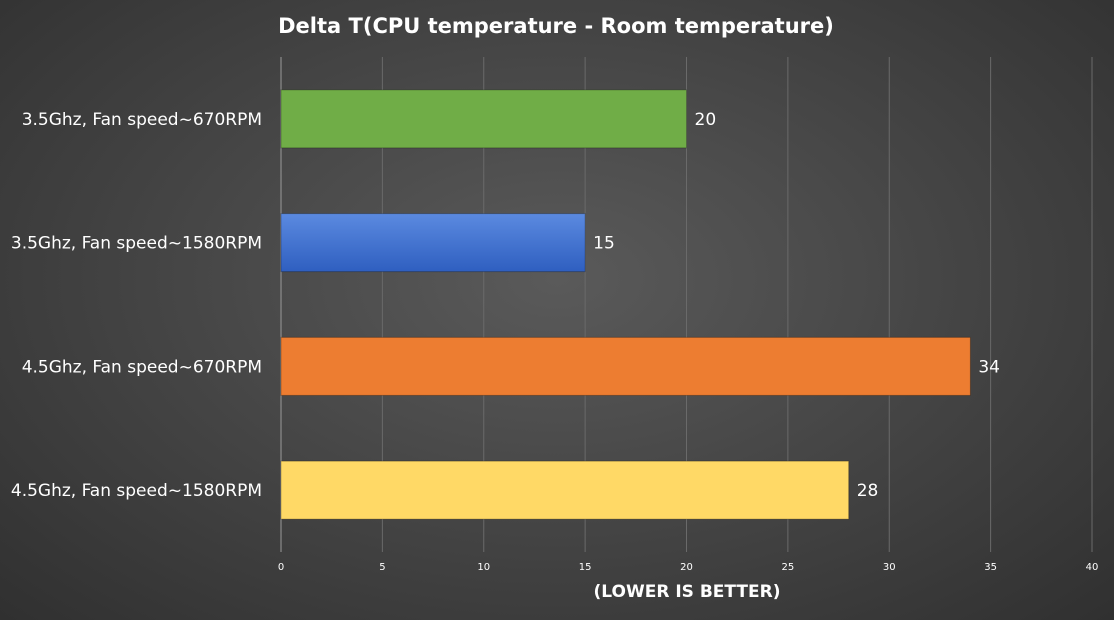  Describe the element at coordinates (142, 120) in the screenshot. I see `category-label: 3.5Ghz, Fan speed~670RPM` at that location.